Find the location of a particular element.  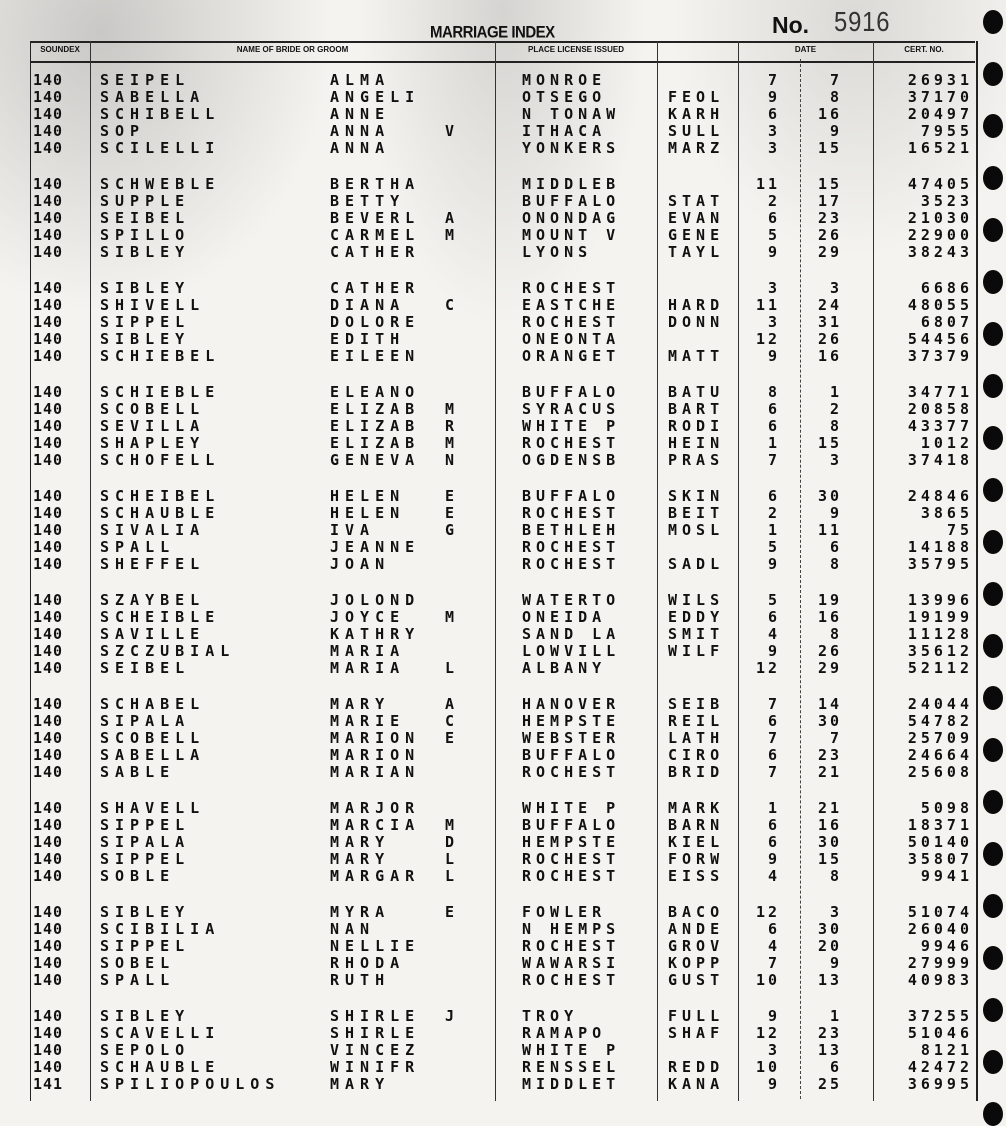

month: 1 is located at coordinates (773, 530).